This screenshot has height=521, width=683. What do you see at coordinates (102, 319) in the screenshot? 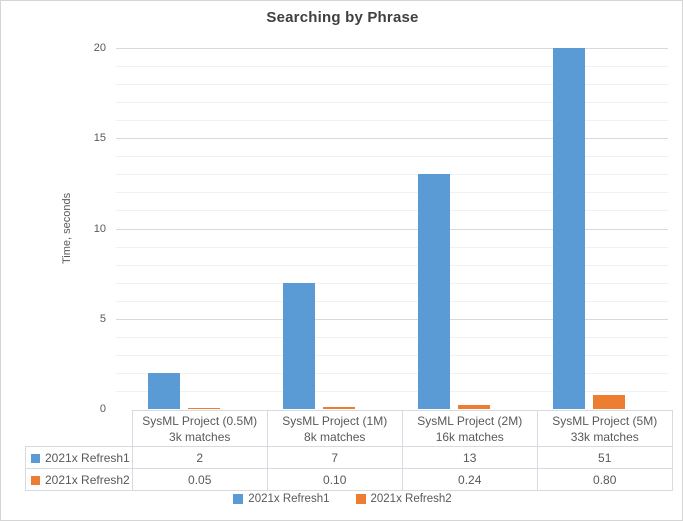
I see `y-tick-label: 5` at bounding box center [102, 319].